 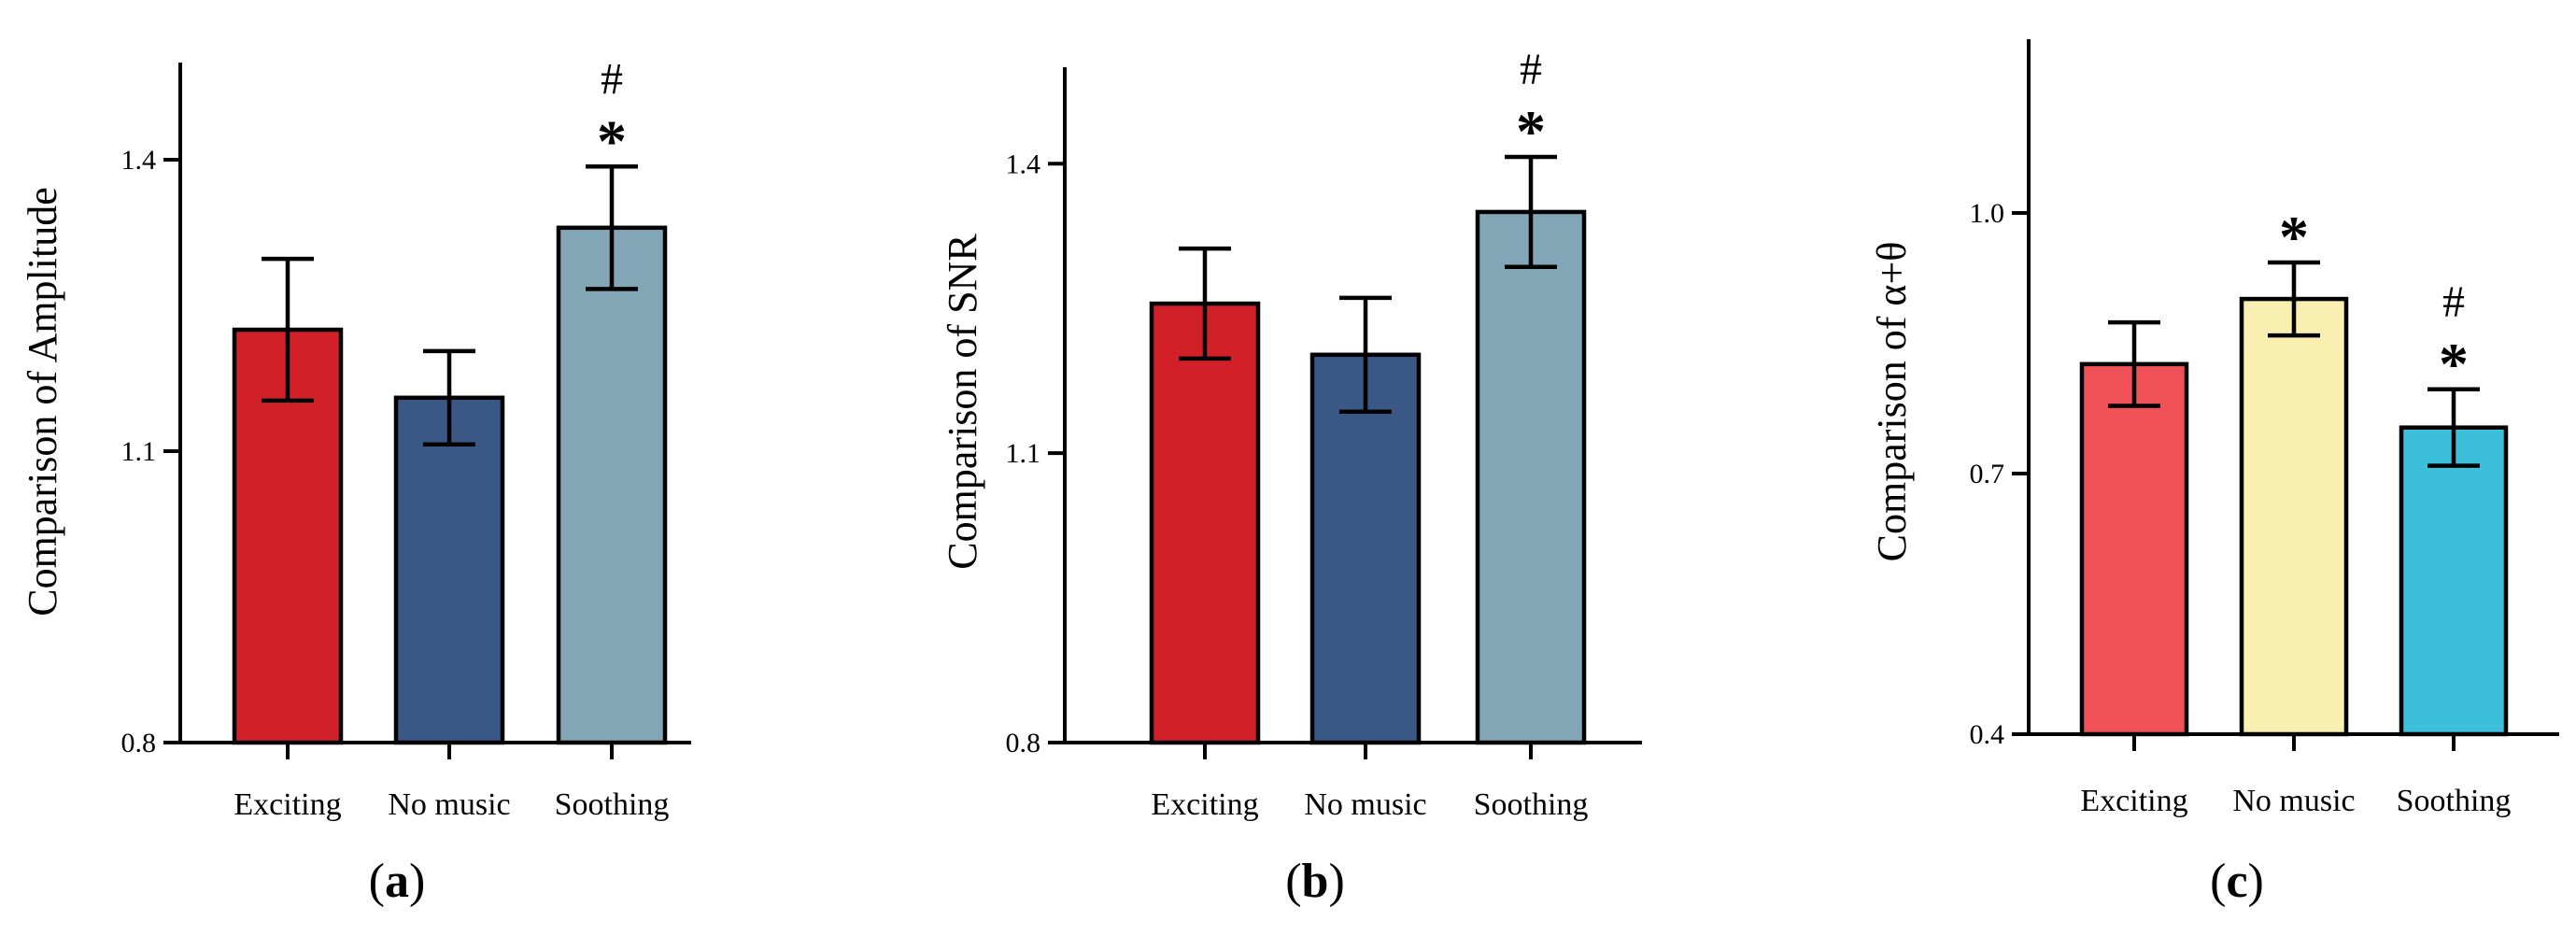 What do you see at coordinates (1988, 474) in the screenshot?
I see `y-tick-label: 0.7` at bounding box center [1988, 474].